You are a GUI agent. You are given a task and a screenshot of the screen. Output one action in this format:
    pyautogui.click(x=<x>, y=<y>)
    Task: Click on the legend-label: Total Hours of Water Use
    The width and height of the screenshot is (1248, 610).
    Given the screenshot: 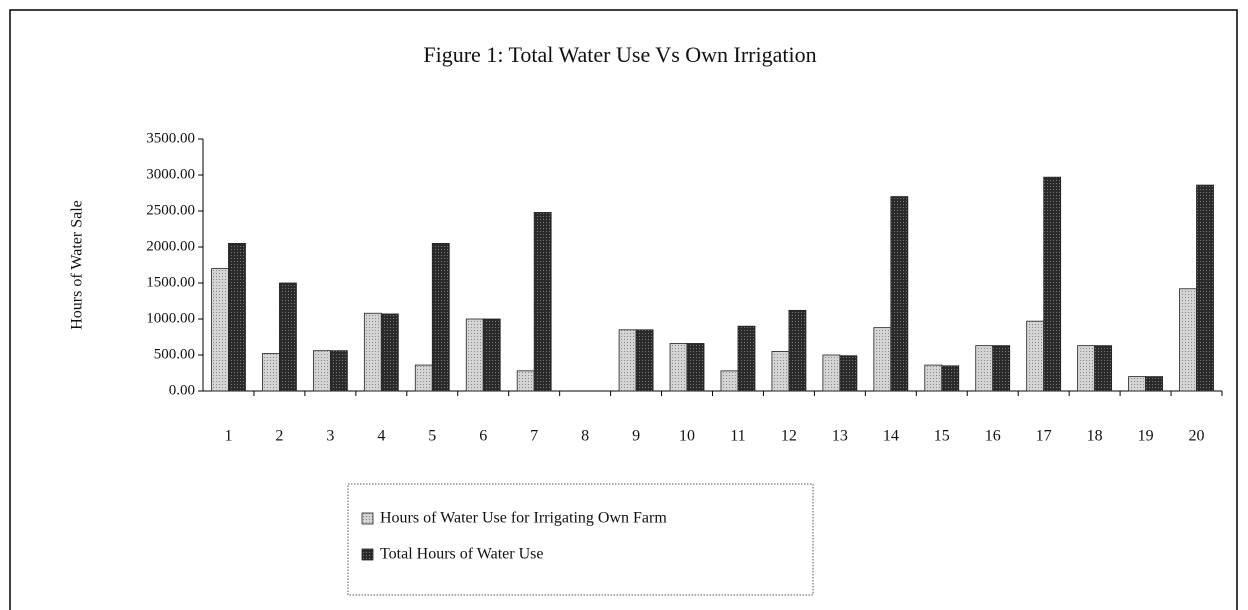 What is the action you would take?
    pyautogui.click(x=461, y=554)
    